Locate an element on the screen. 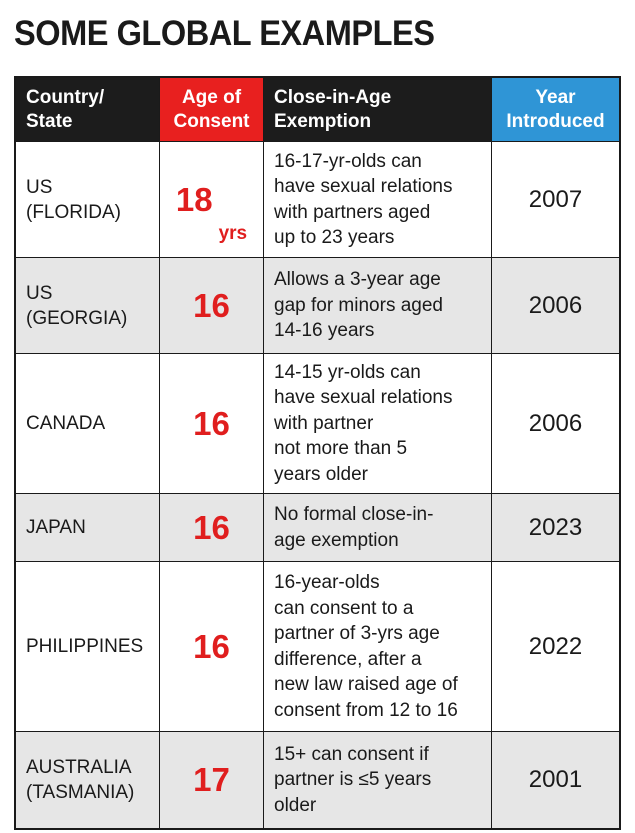 The width and height of the screenshot is (635, 833). table-row-age: 18 yrs is located at coordinates (212, 200).